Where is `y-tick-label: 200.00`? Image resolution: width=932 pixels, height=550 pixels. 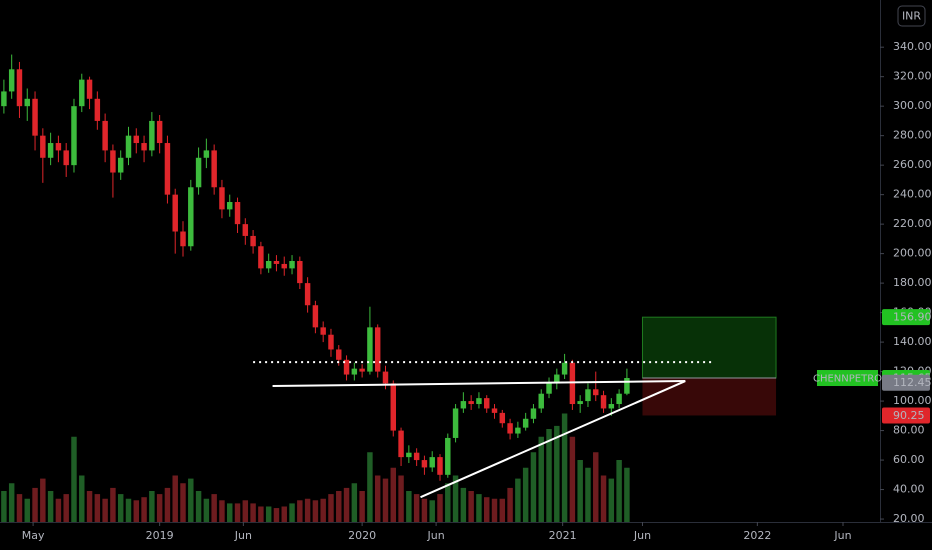
y-tick-label: 200.00 is located at coordinates (912, 253).